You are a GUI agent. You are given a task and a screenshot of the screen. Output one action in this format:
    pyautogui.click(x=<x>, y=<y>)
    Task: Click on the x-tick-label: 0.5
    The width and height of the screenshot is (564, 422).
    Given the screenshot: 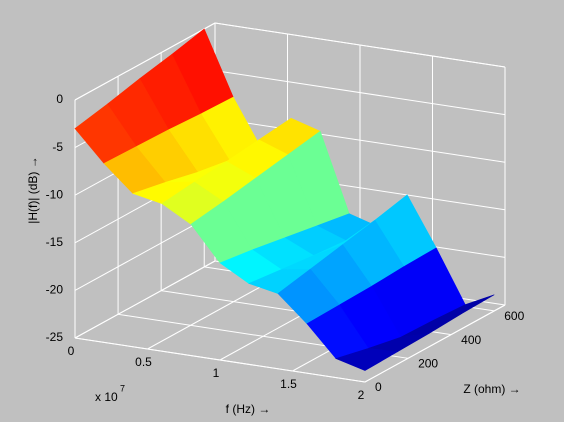 What is the action you would take?
    pyautogui.click(x=143, y=362)
    